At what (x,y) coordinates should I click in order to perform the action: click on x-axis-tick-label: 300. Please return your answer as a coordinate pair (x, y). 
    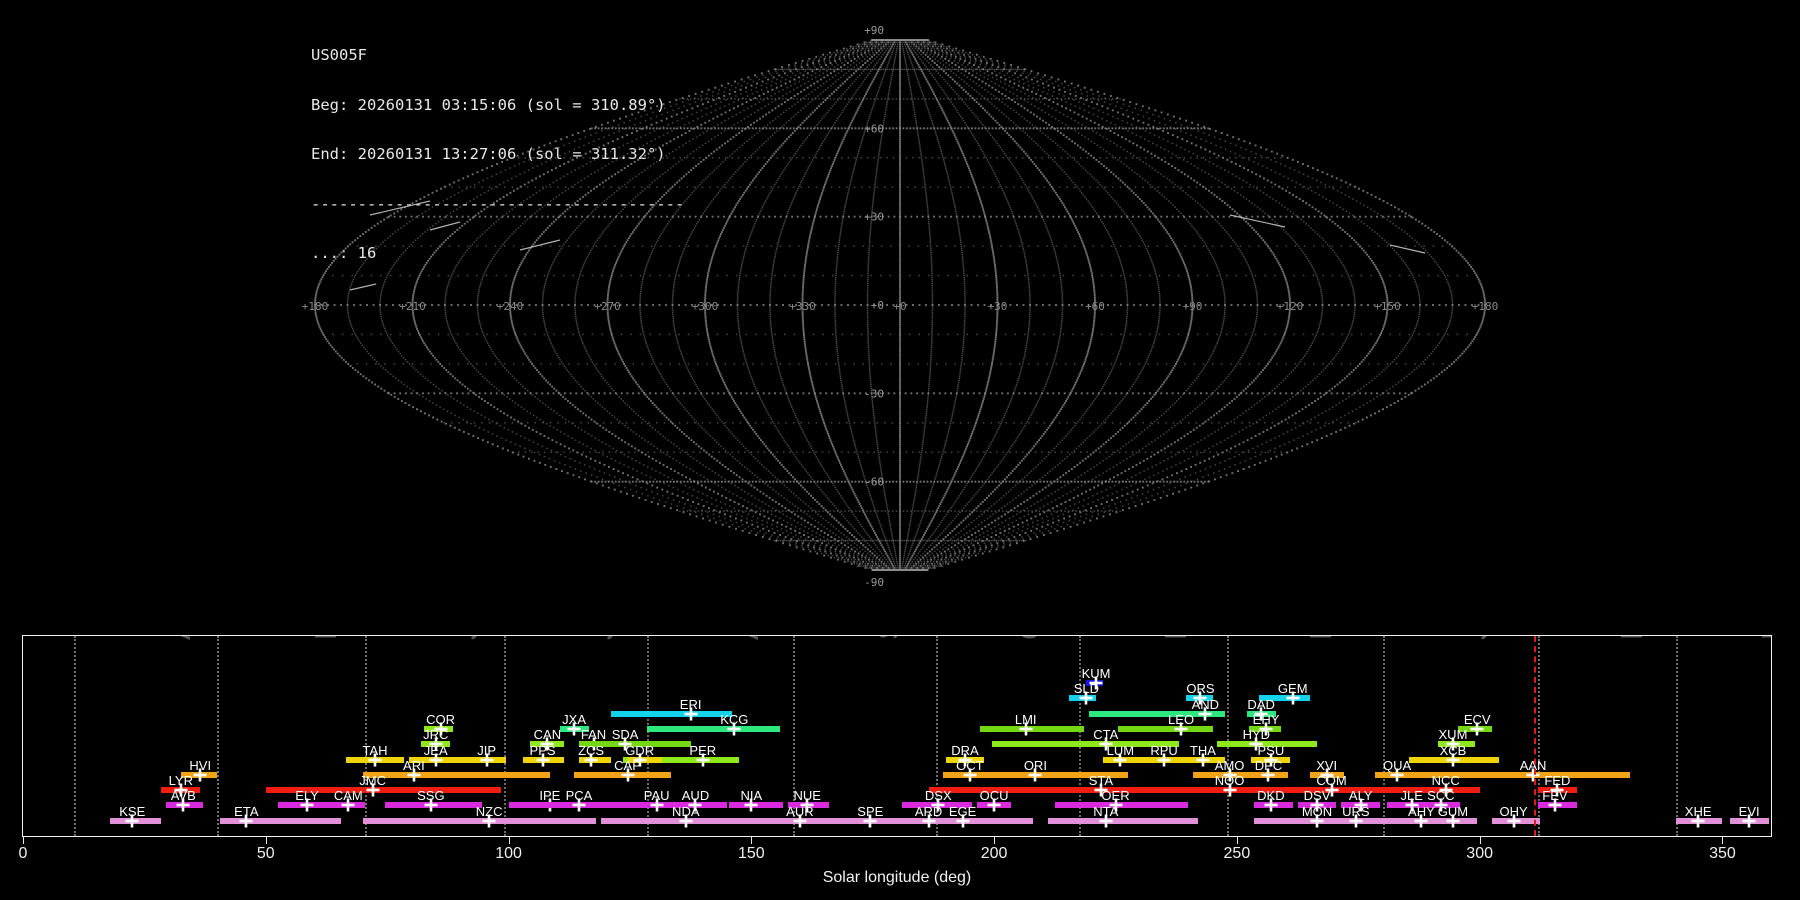
    Looking at the image, I should click on (1480, 853).